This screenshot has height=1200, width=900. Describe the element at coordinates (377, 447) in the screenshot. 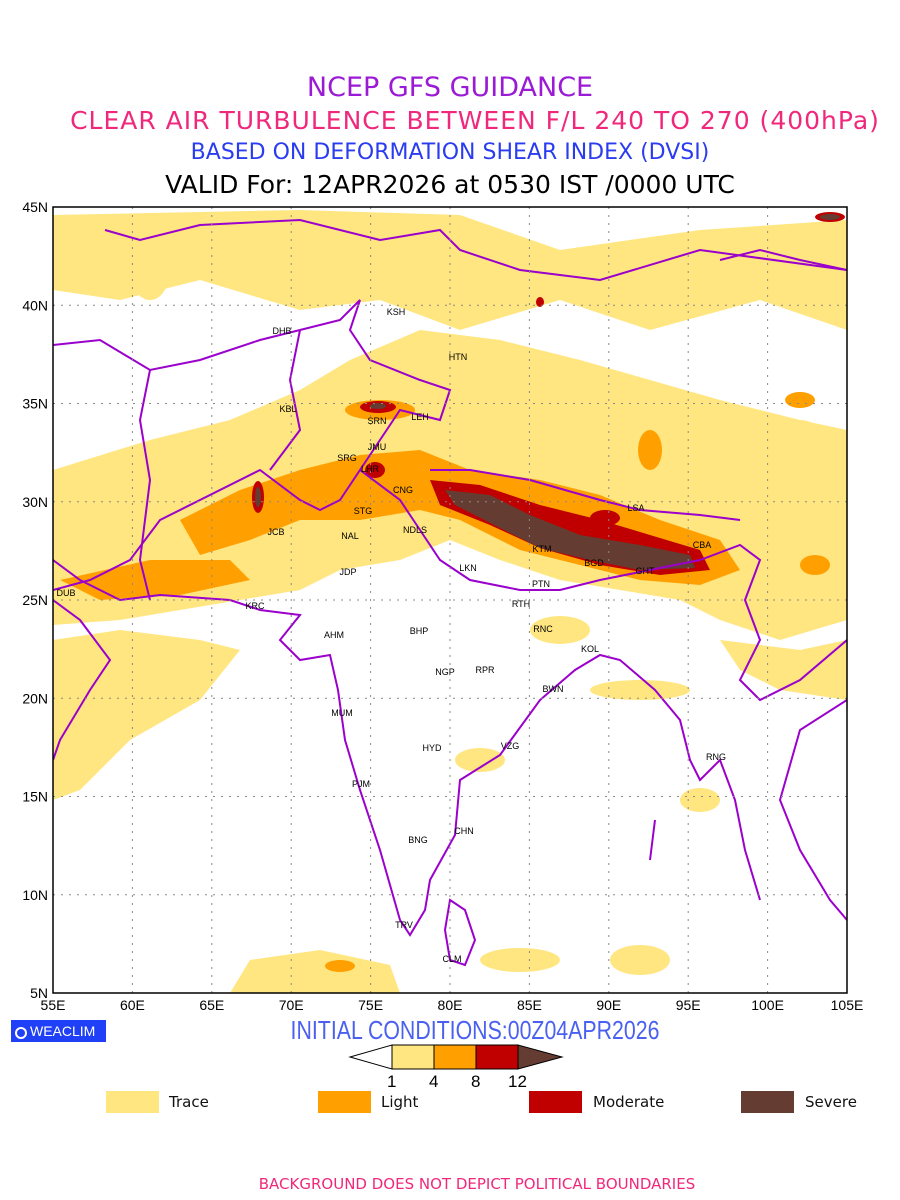

I see `city-label: JMU` at that location.